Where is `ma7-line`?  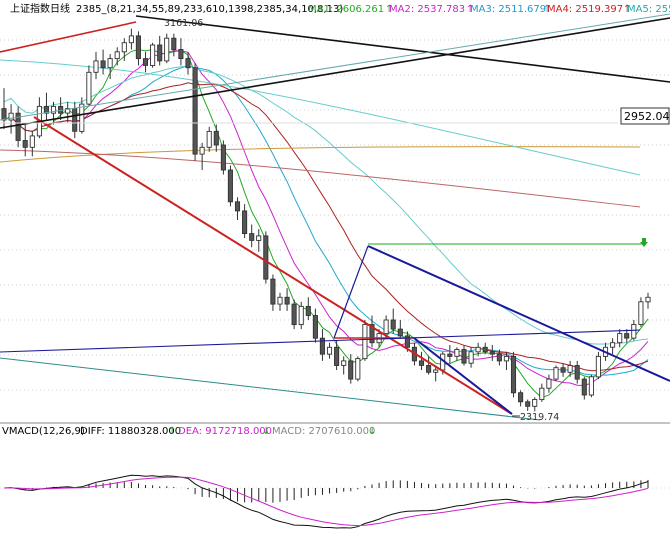 ma7-line is located at coordinates (320, 178).